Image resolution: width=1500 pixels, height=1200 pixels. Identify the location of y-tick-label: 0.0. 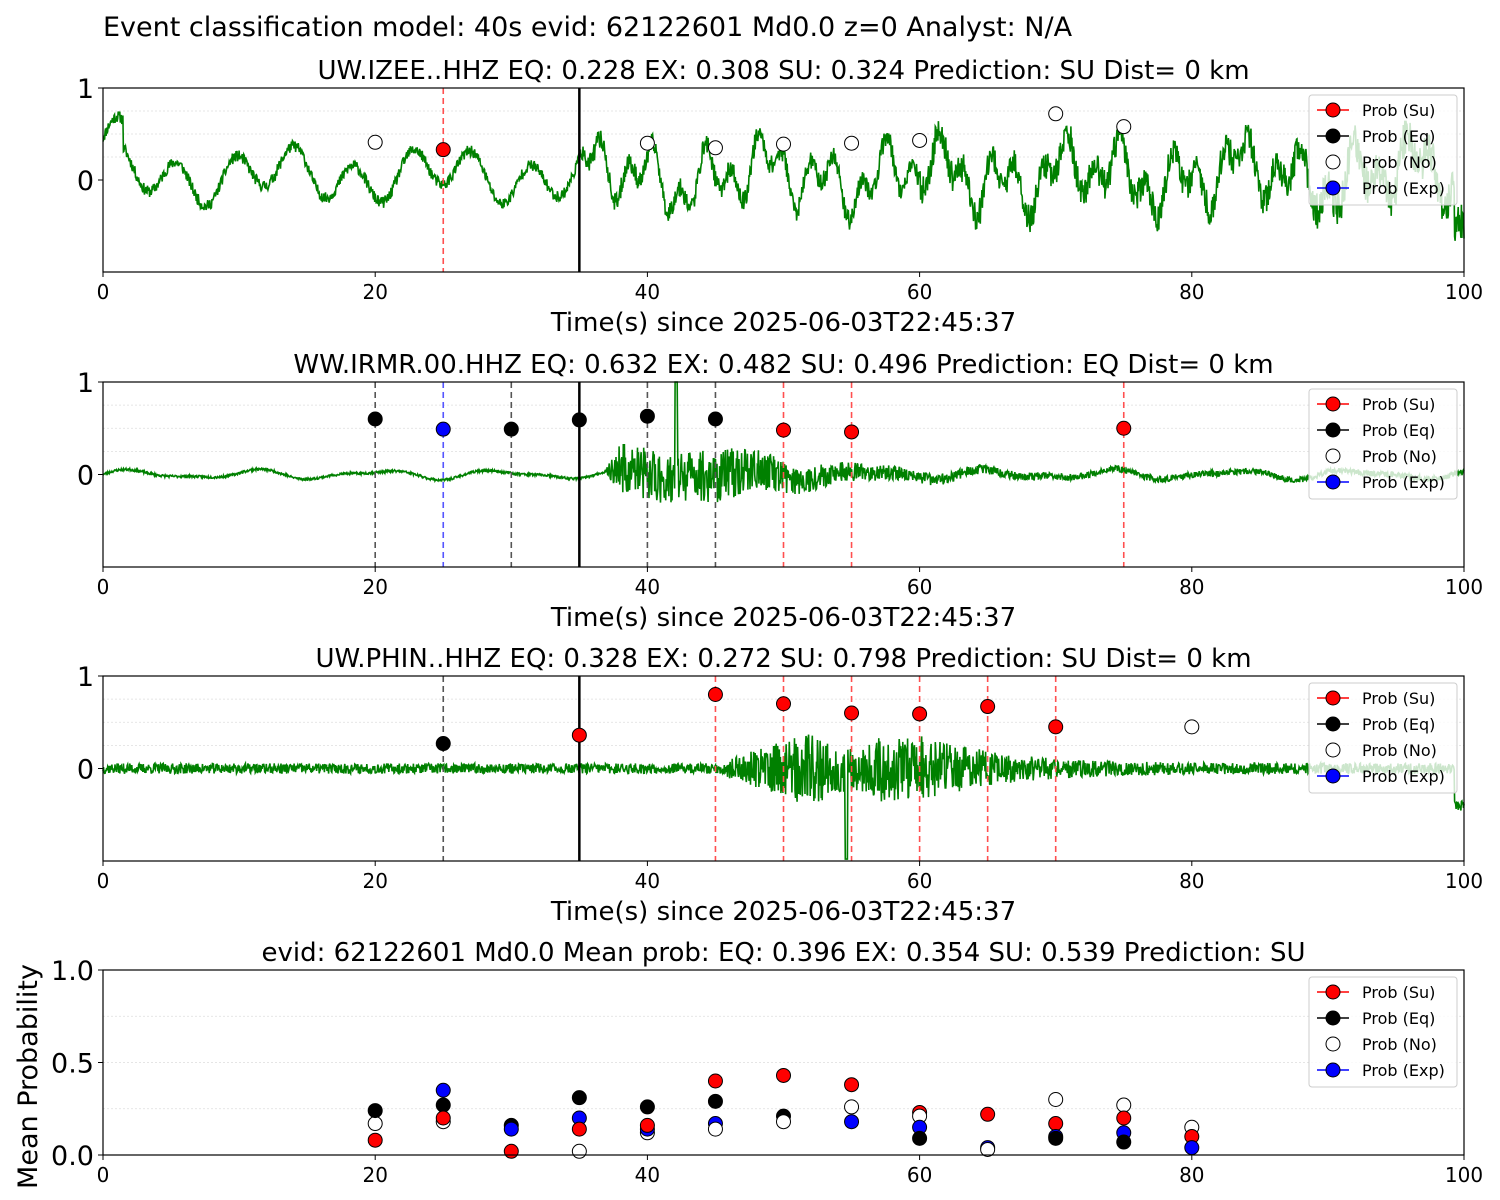
(72, 1156).